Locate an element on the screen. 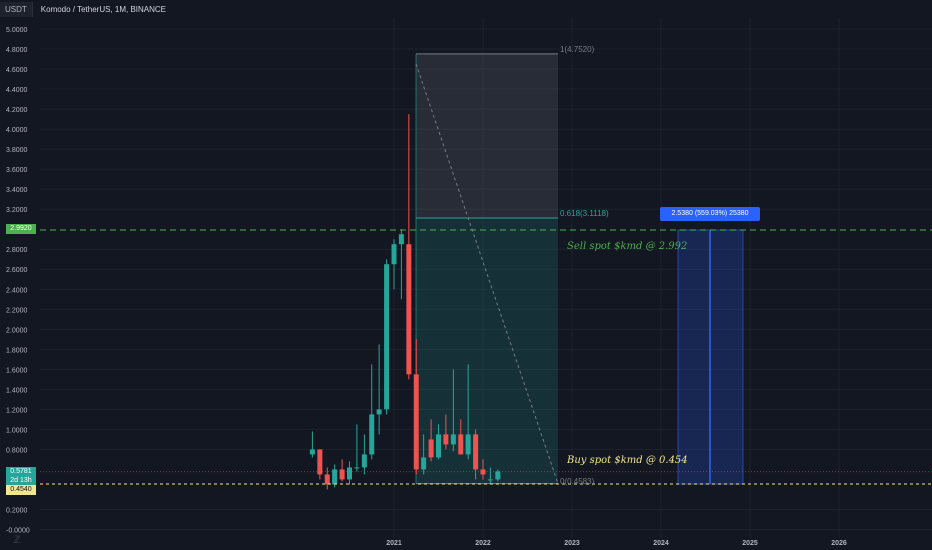  sell-annotation: Sell spot $kmd @ 2.992 is located at coordinates (627, 246).